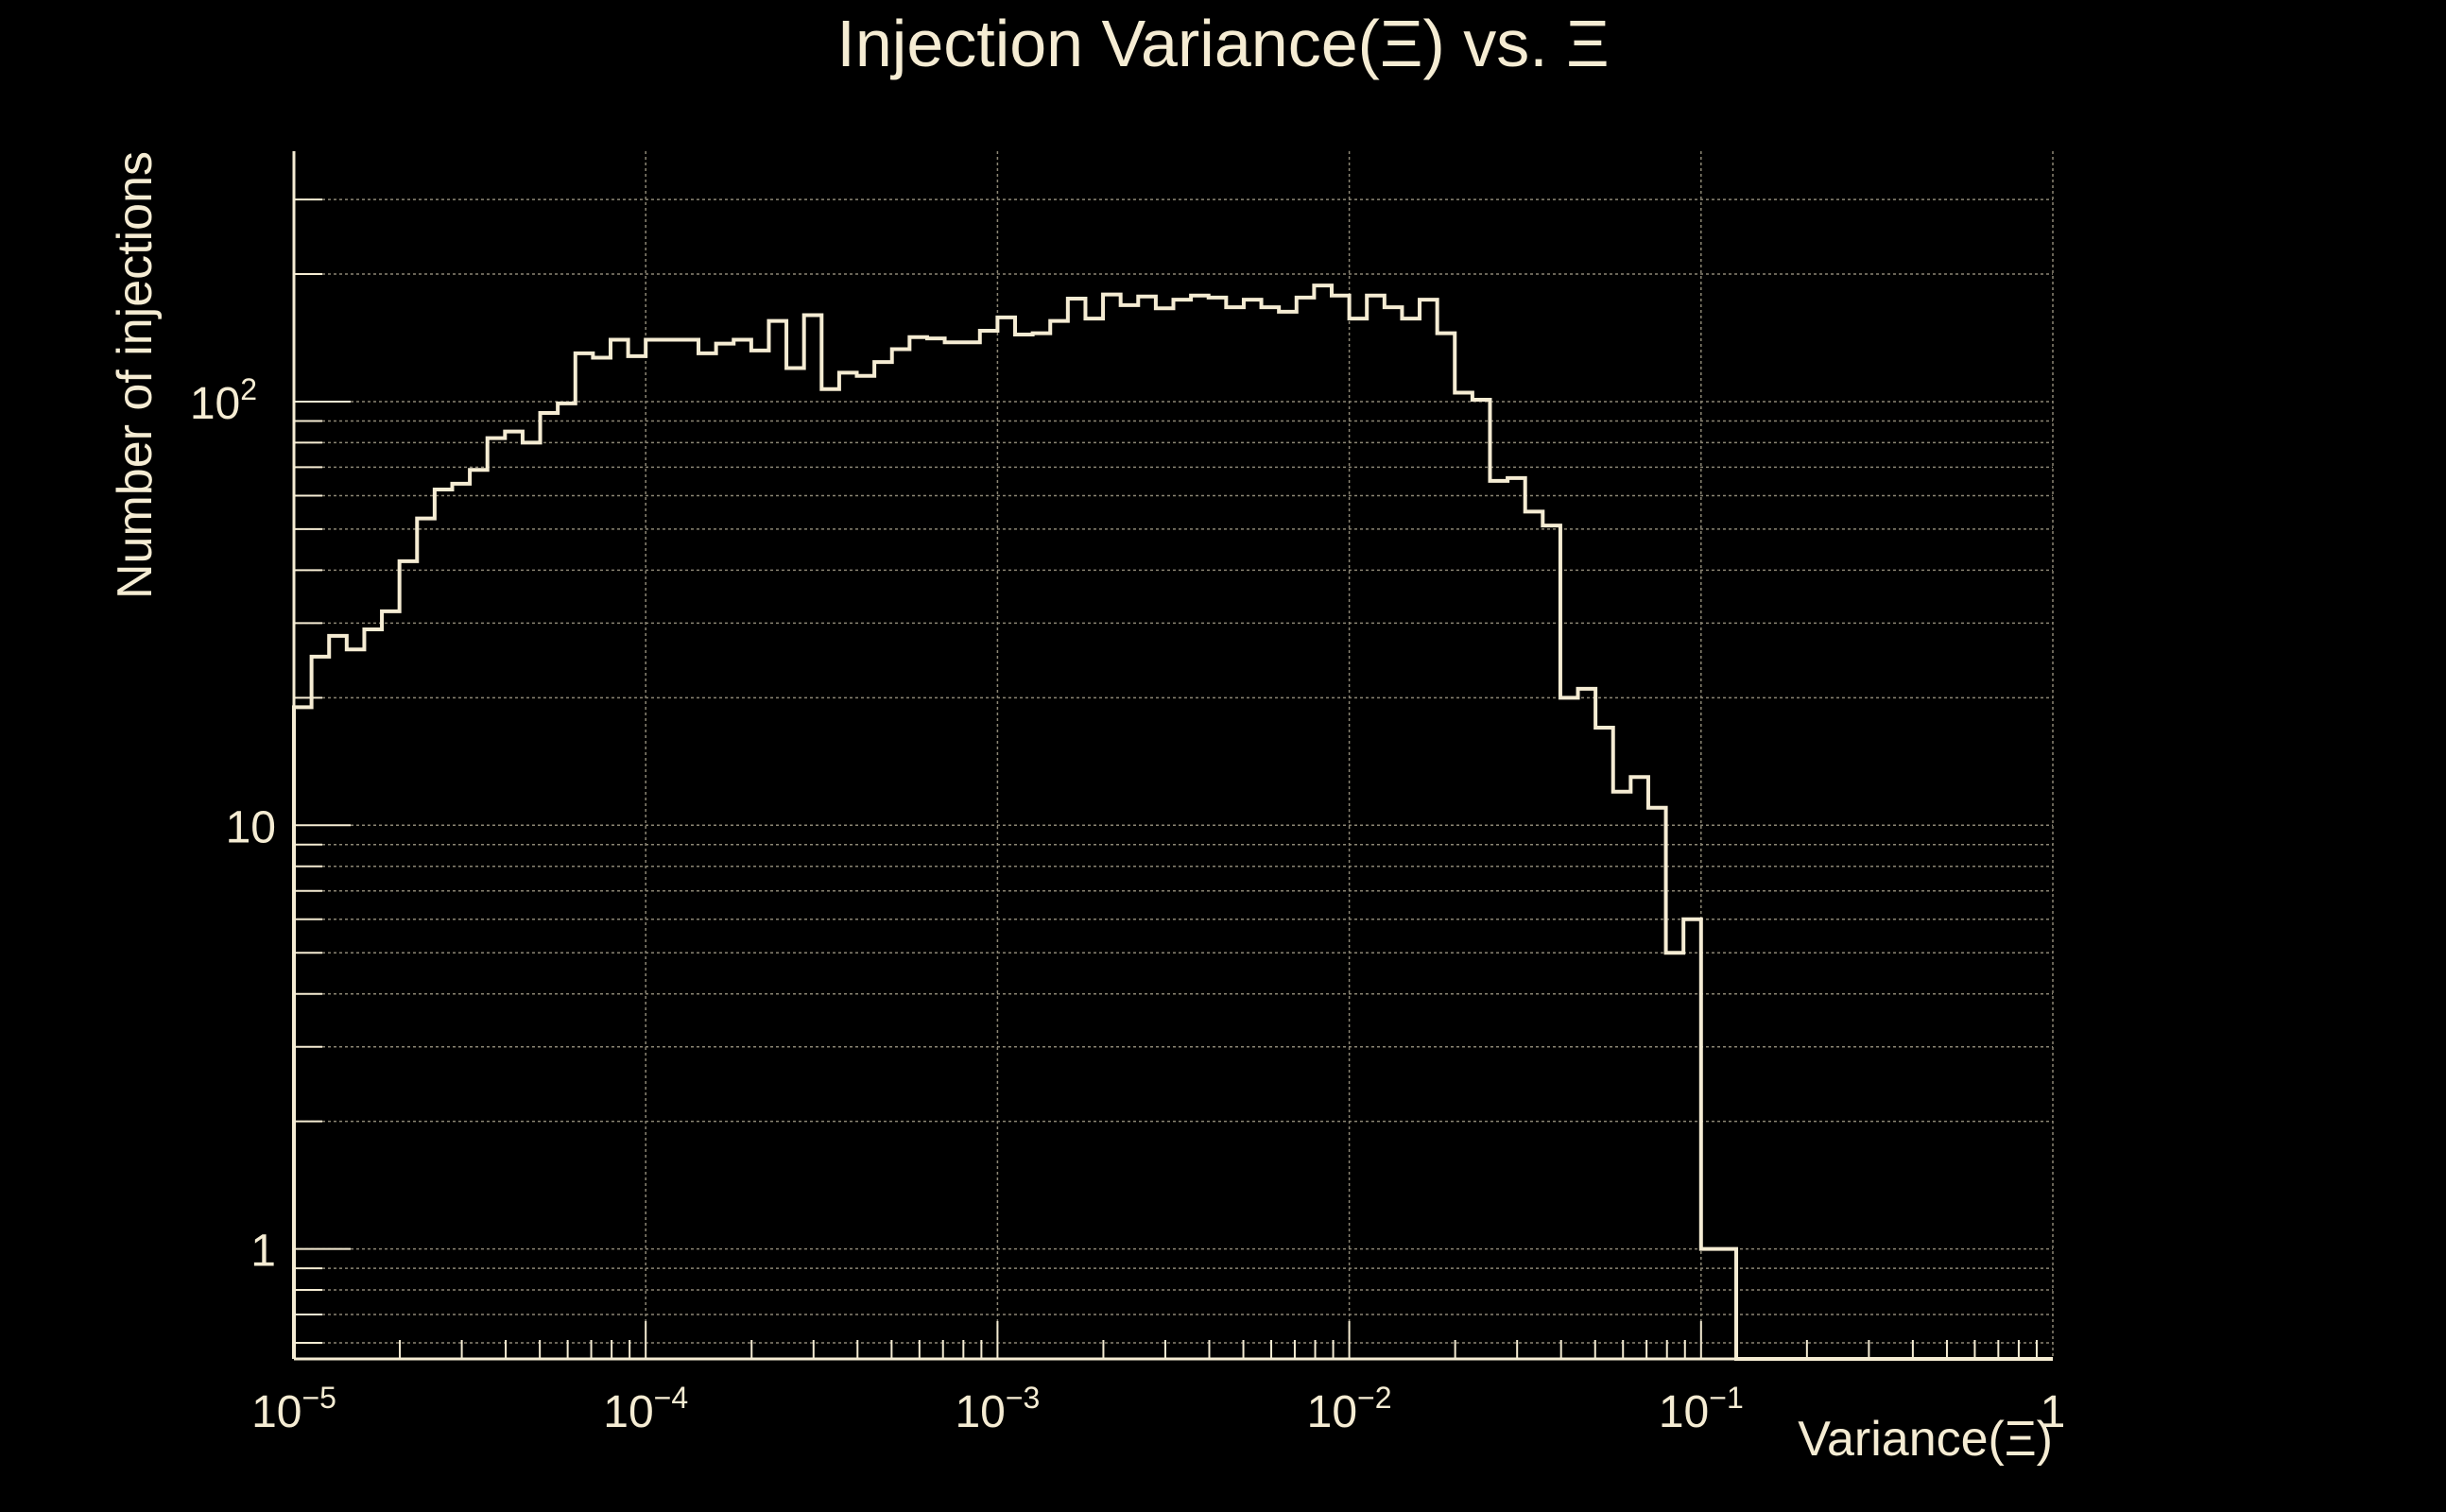  Describe the element at coordinates (1701, 1409) in the screenshot. I see `x-tick-label: 10⁻¹` at that location.